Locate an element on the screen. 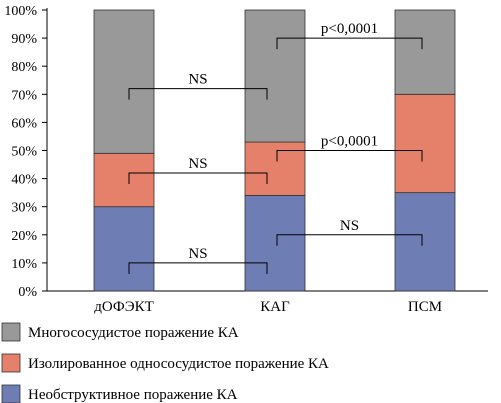  y-tick-label: 60% is located at coordinates (24, 123).